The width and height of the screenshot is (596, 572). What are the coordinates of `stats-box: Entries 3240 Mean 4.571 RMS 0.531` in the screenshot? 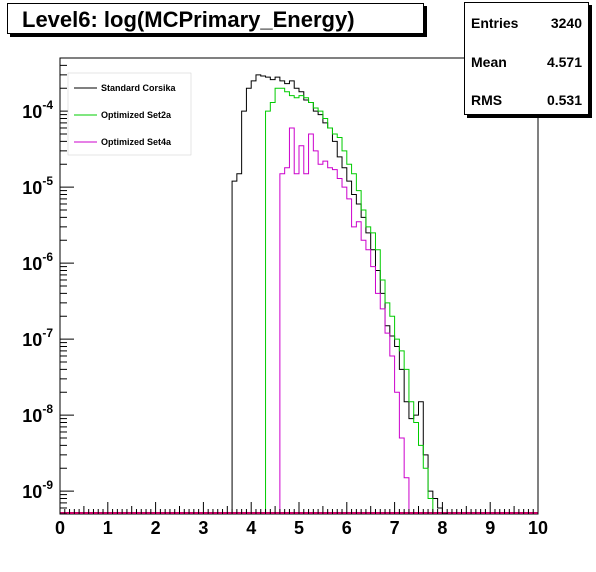 It's located at (526, 58).